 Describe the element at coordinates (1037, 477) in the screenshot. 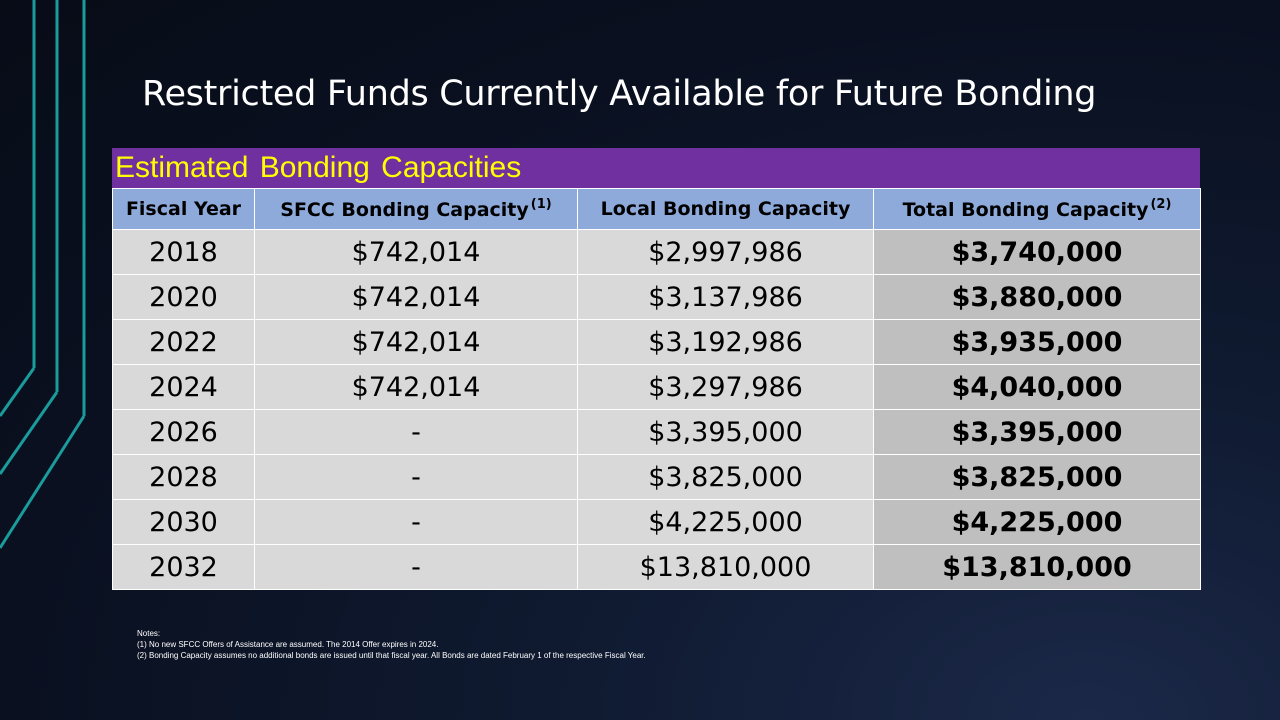

I see `cell-total-capacity: $3,825,000` at that location.